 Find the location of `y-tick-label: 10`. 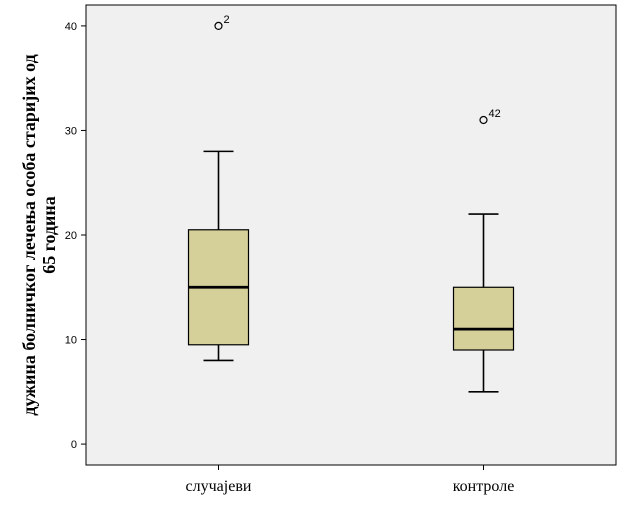

y-tick-label: 10 is located at coordinates (71, 341).